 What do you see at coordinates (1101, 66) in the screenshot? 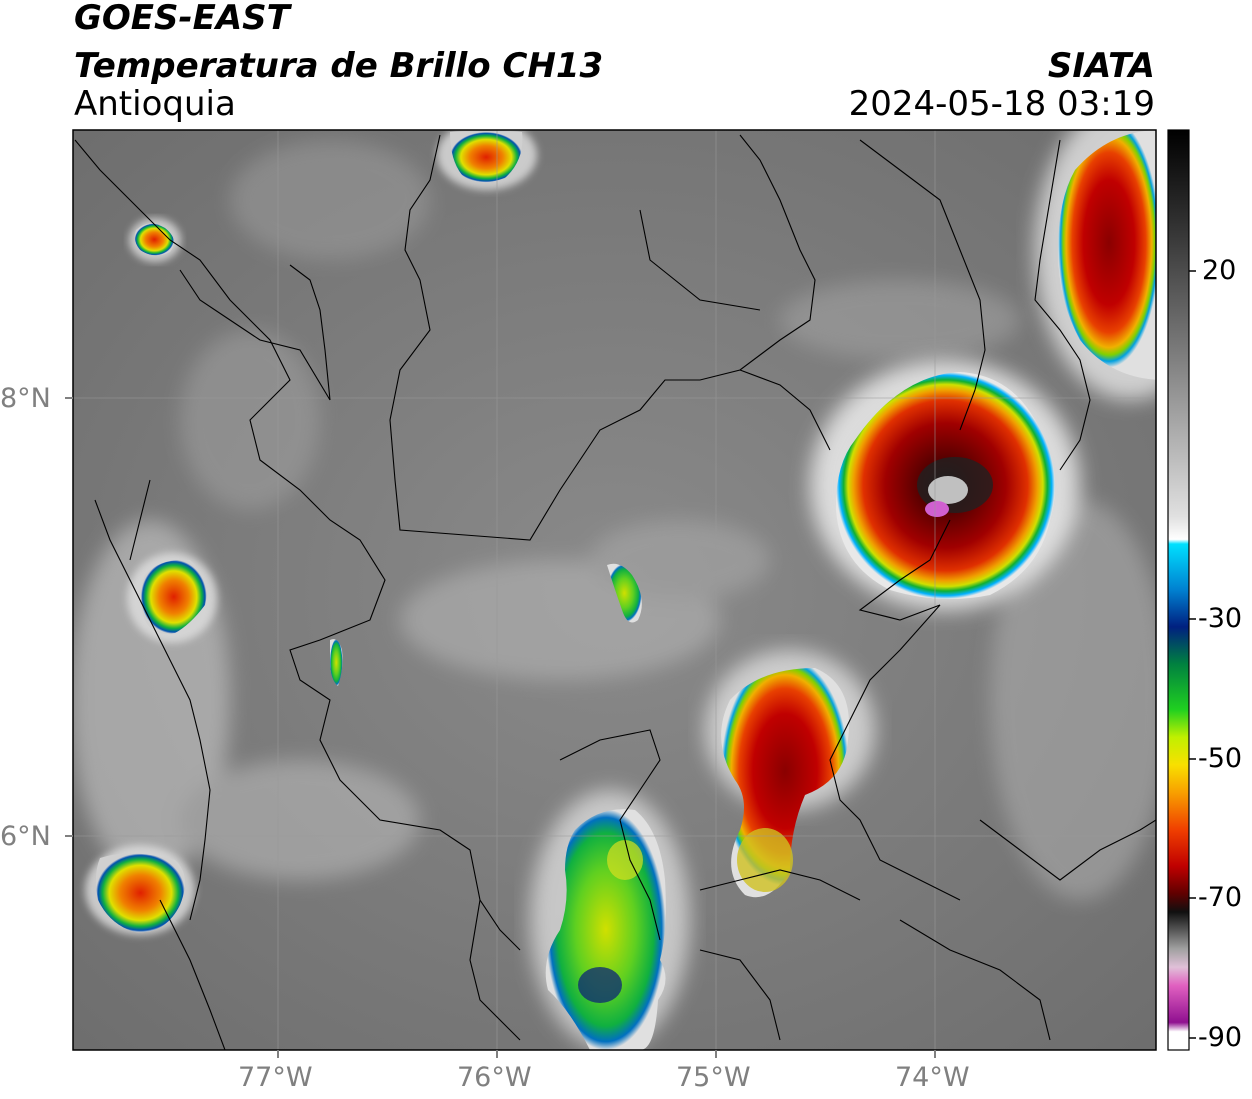
I see `agency-label: SIATA` at bounding box center [1101, 66].